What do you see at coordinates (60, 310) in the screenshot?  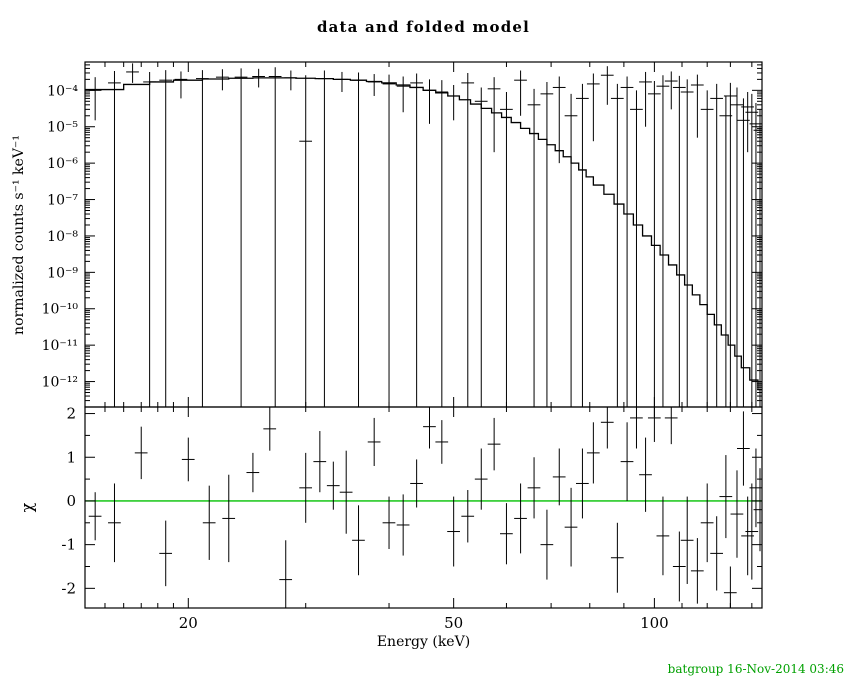 I see `svg-text: 10⁻¹⁰` at bounding box center [60, 310].